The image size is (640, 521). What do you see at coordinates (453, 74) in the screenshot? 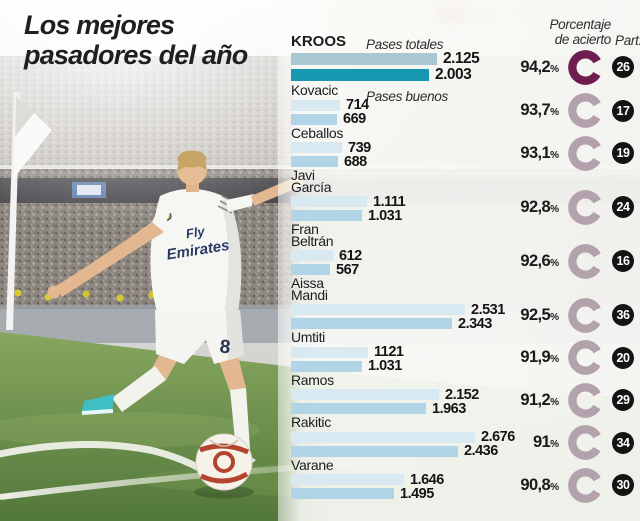
I see `value-pases-buenos: 2.003` at bounding box center [453, 74].